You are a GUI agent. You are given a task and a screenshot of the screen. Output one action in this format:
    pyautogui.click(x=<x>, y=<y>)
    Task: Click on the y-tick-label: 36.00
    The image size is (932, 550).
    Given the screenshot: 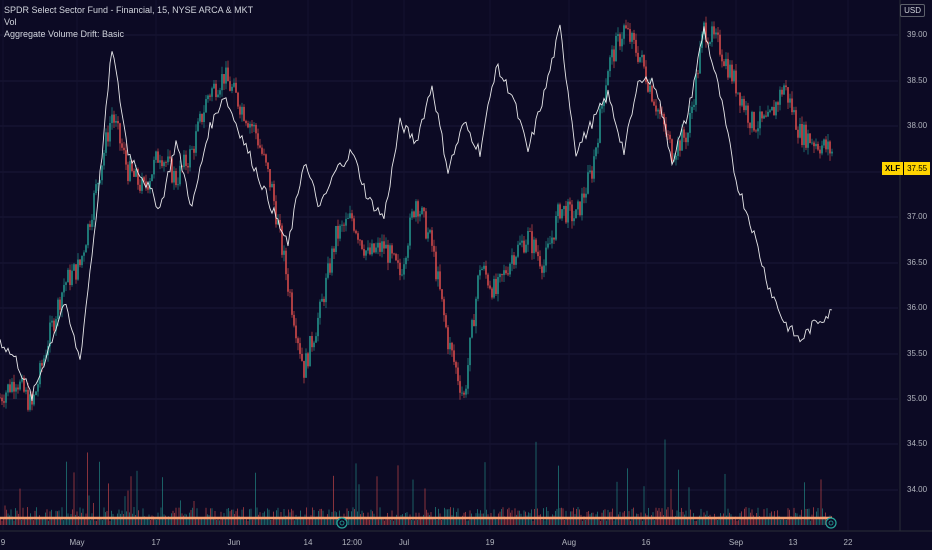 What is the action you would take?
    pyautogui.click(x=917, y=307)
    